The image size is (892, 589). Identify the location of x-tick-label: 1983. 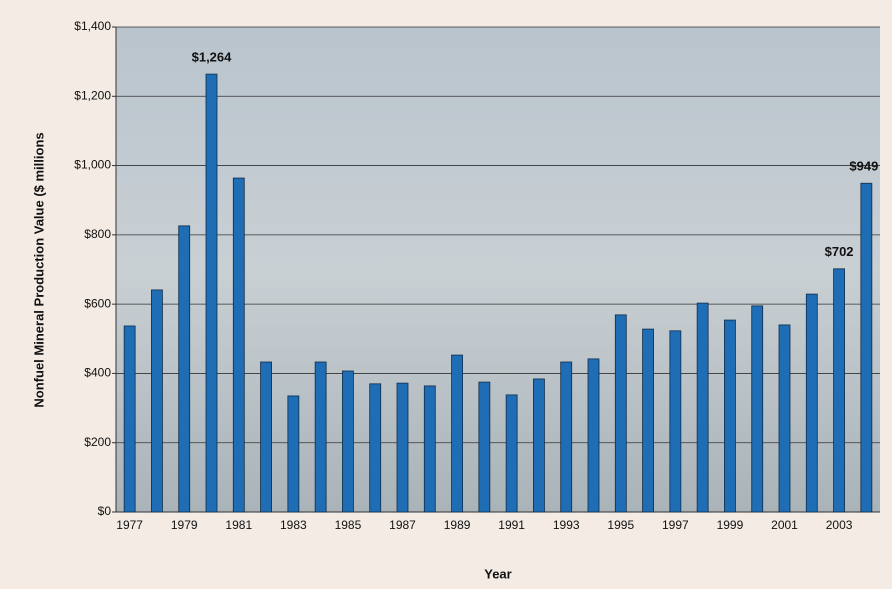
(293, 525).